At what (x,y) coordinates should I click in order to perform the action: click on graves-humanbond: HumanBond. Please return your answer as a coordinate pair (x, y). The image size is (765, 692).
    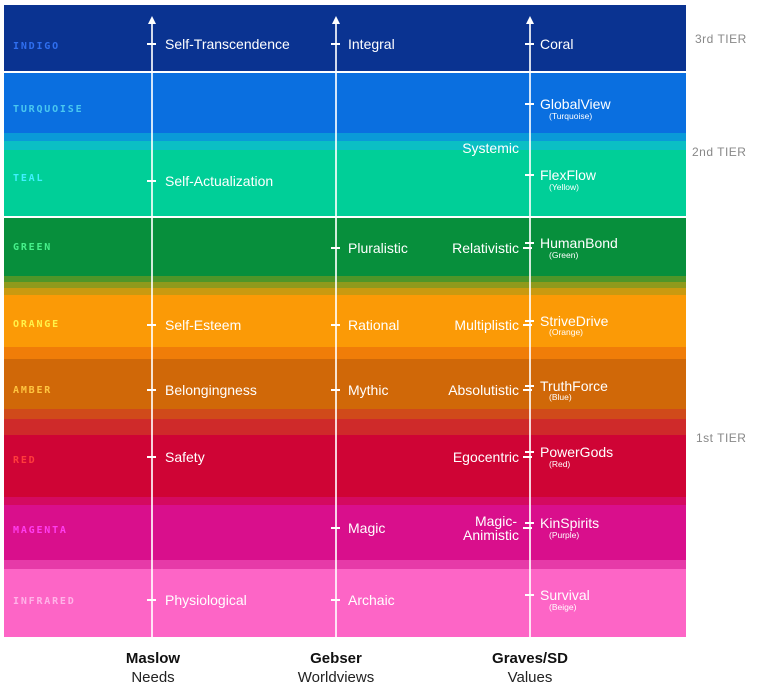
    Looking at the image, I should click on (579, 243).